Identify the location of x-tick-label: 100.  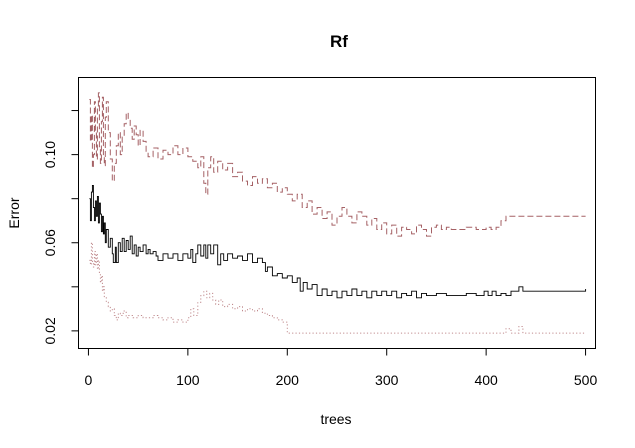
(188, 380).